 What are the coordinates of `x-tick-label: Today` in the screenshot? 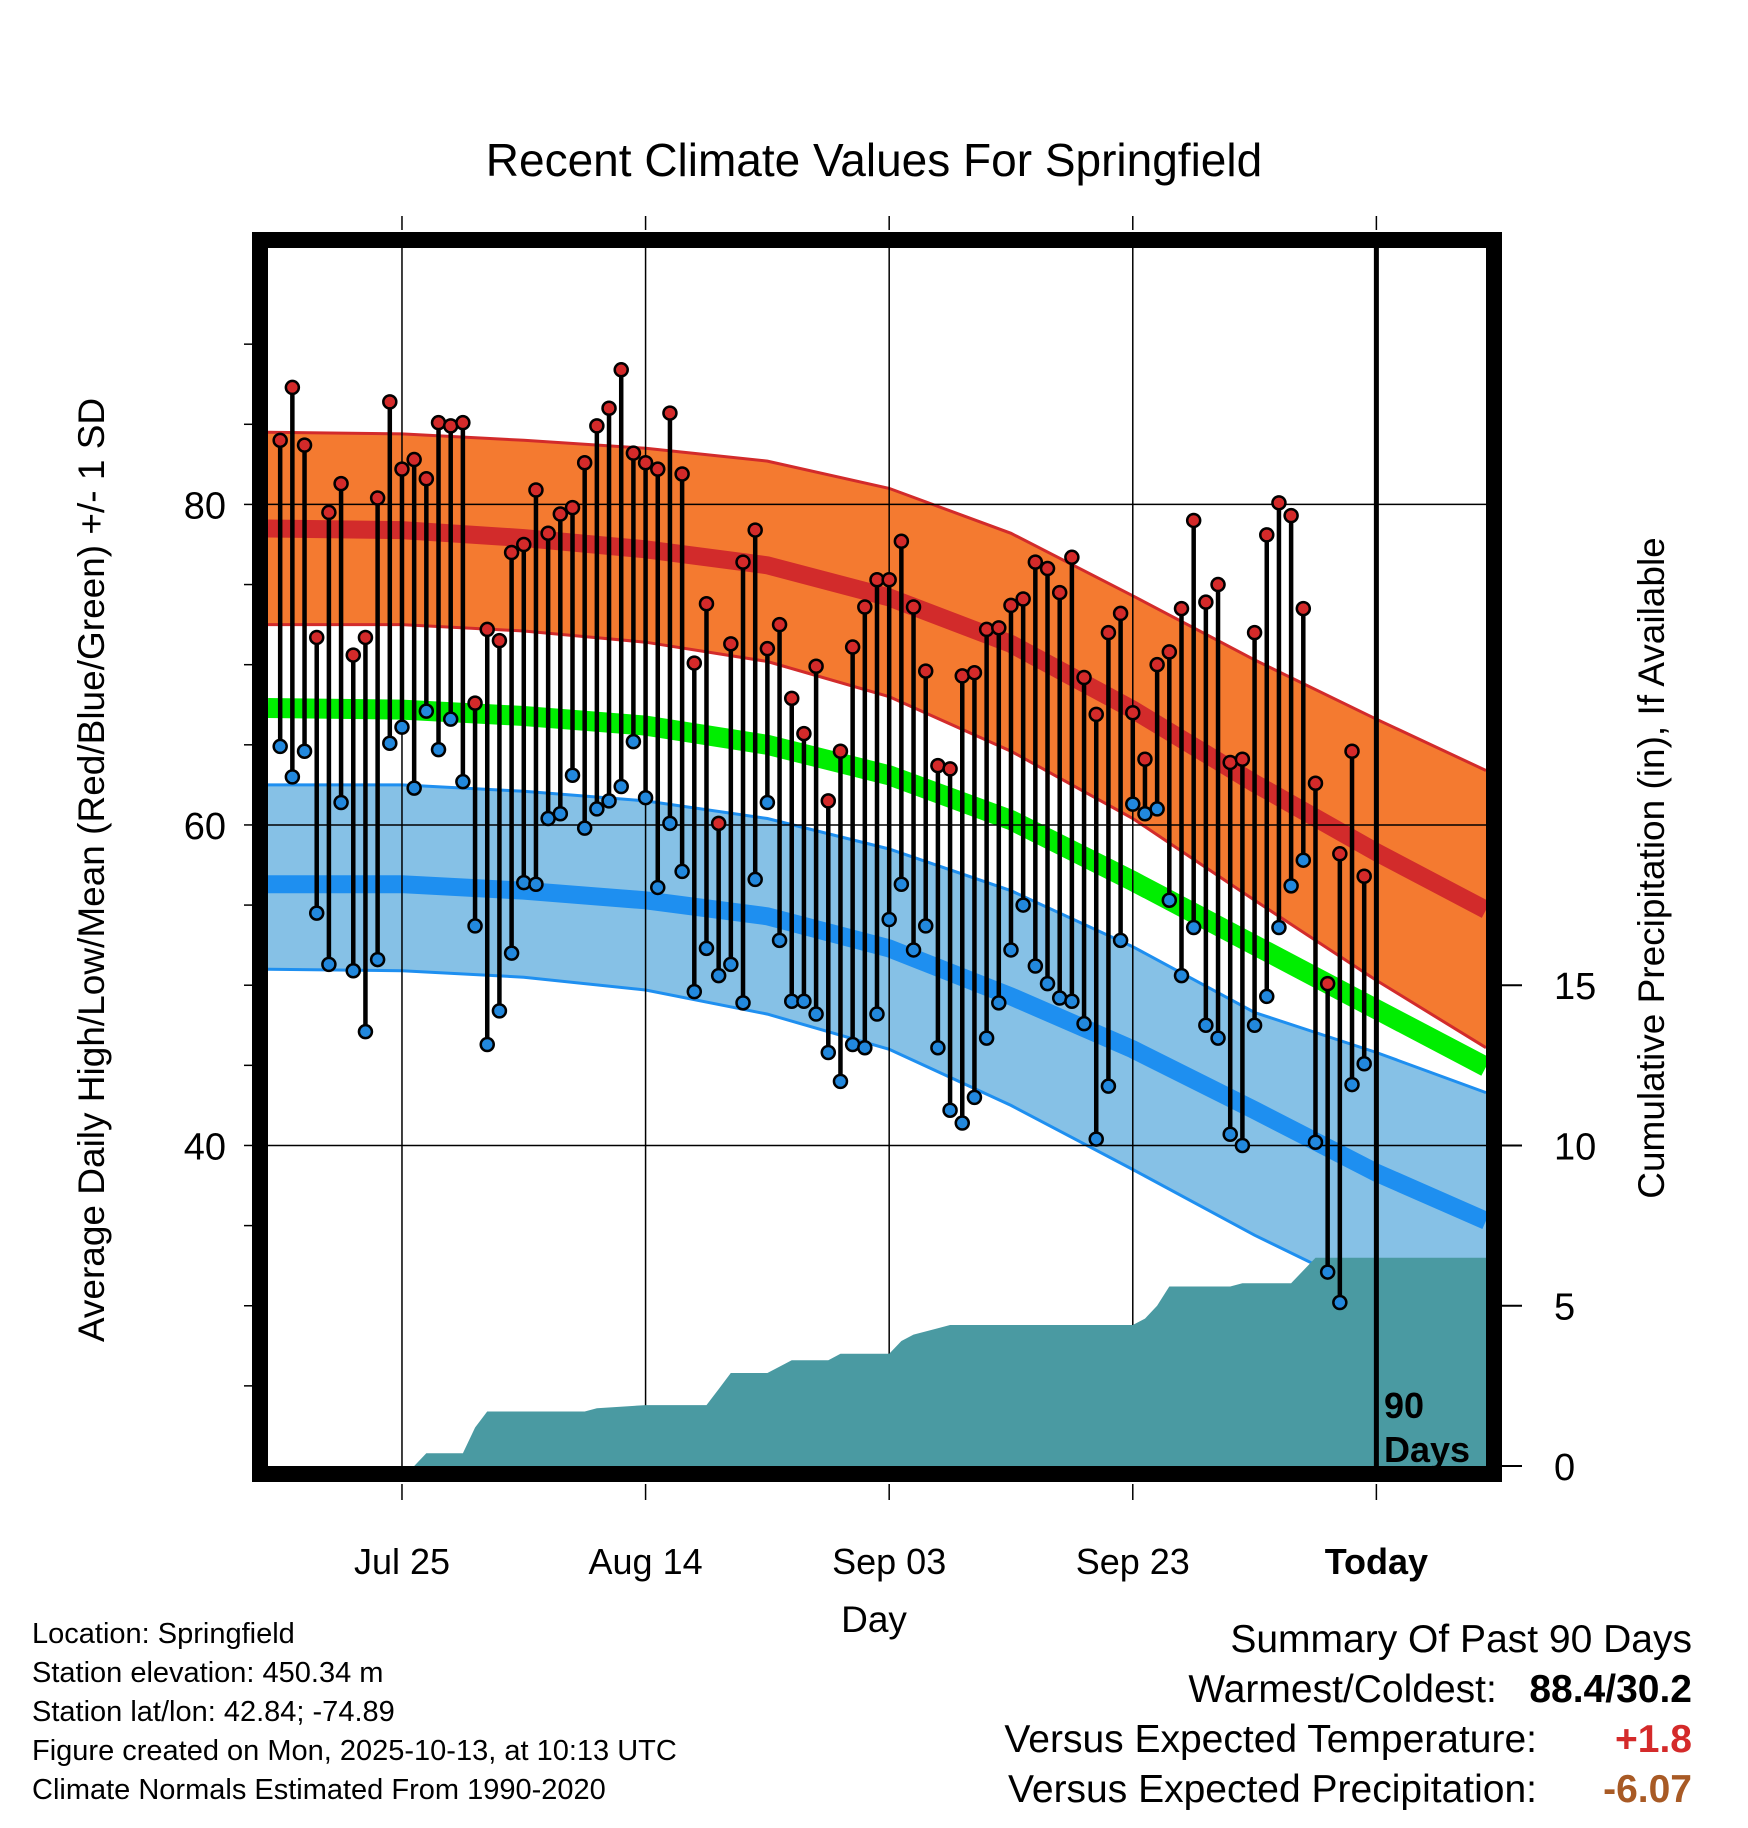 It's located at (1376, 1561).